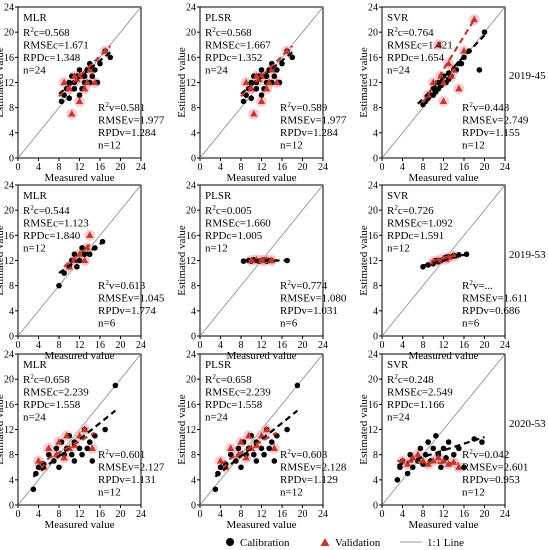 The width and height of the screenshot is (548, 550). What do you see at coordinates (444, 345) in the screenshot?
I see `x-tick-label: 12` at bounding box center [444, 345].